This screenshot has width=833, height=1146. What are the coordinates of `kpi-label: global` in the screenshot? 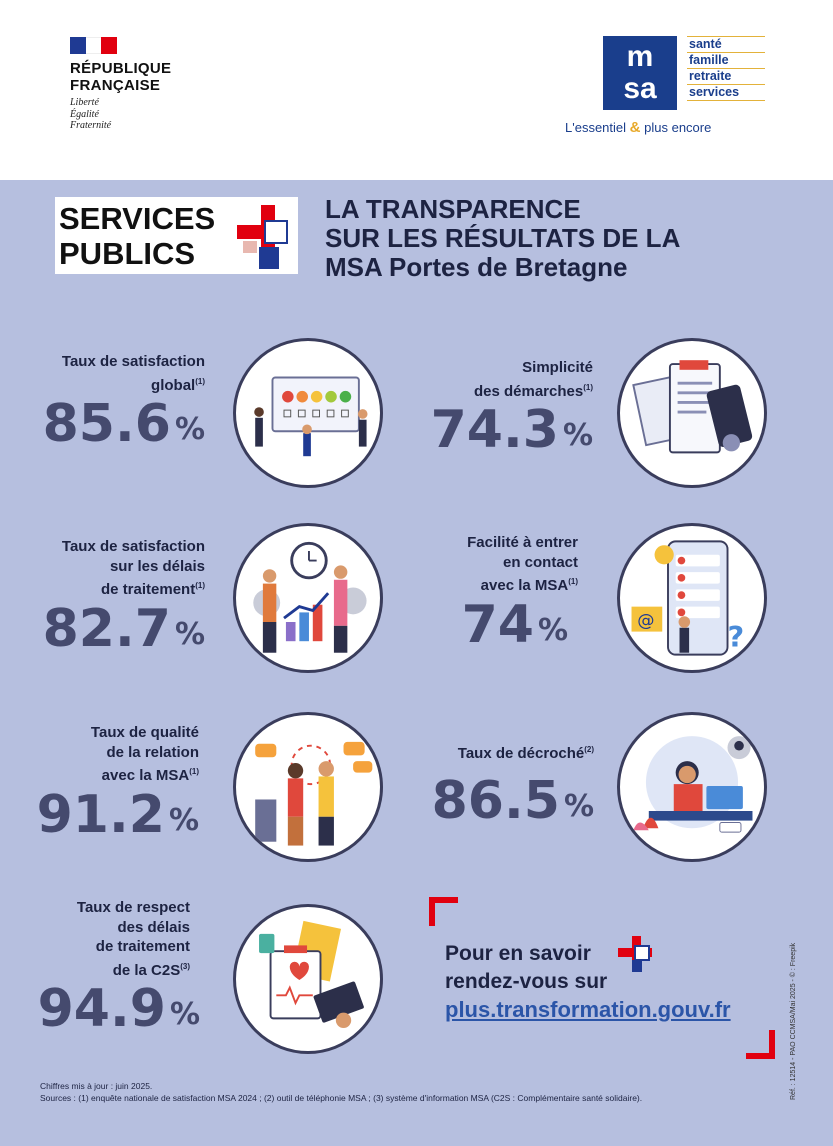 It's located at (173, 385).